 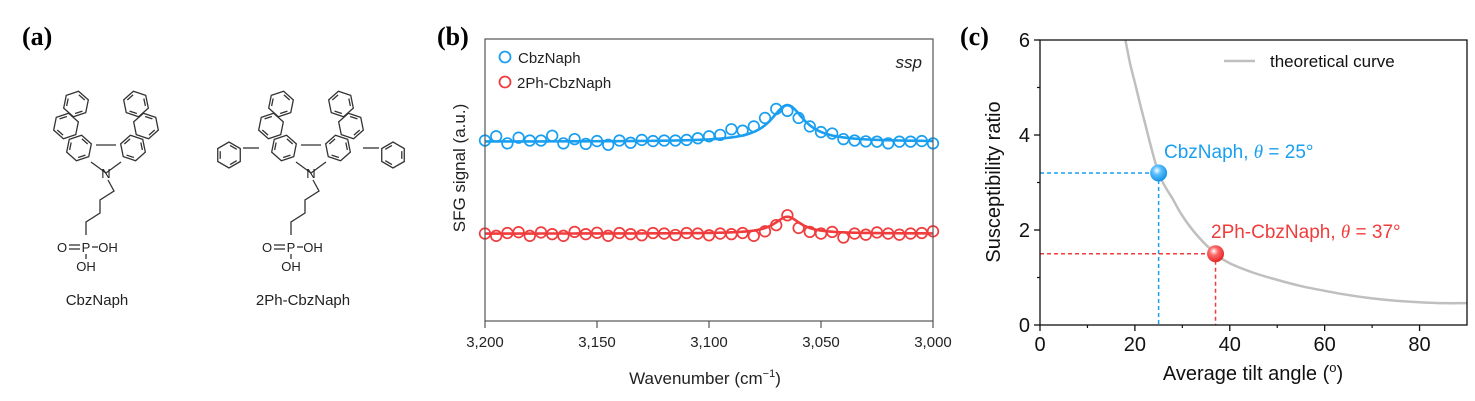 What do you see at coordinates (1239, 152) in the screenshot?
I see `point-label-cbznaph: CbzNaph, θ = 25°` at bounding box center [1239, 152].